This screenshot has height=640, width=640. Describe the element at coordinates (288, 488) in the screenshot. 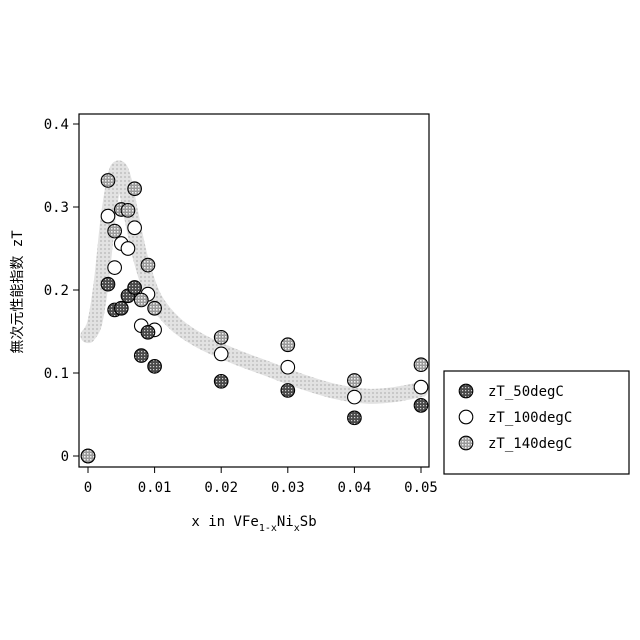

I see `x-tick-label: 0.03` at that location.